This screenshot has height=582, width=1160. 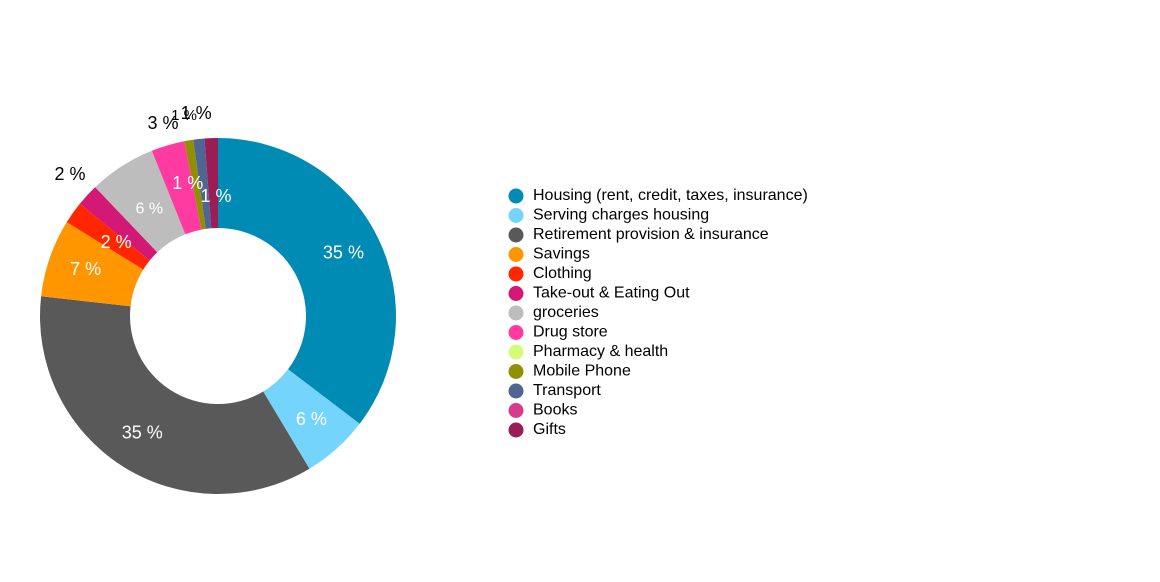 I want to click on slice-savings, so click(x=92, y=264).